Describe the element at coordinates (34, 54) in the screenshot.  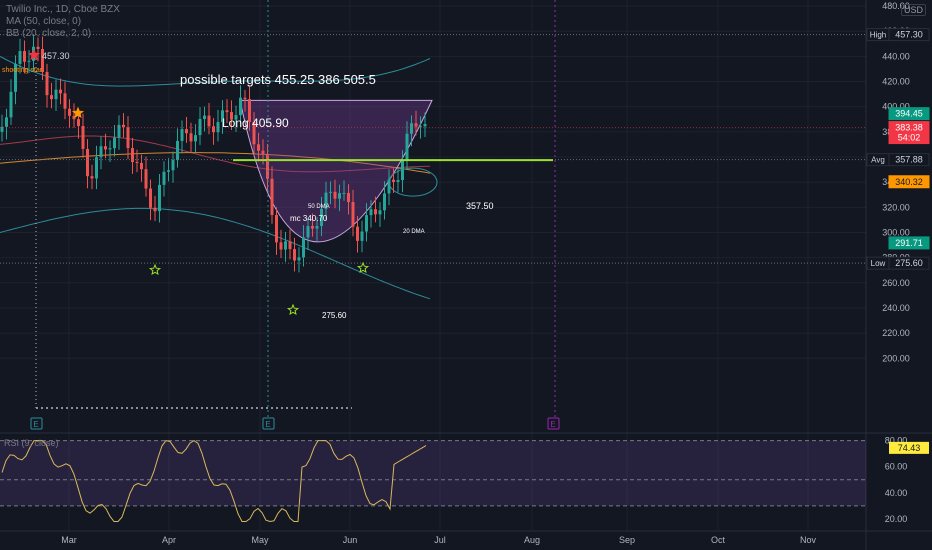
I see `high-star-icon` at that location.